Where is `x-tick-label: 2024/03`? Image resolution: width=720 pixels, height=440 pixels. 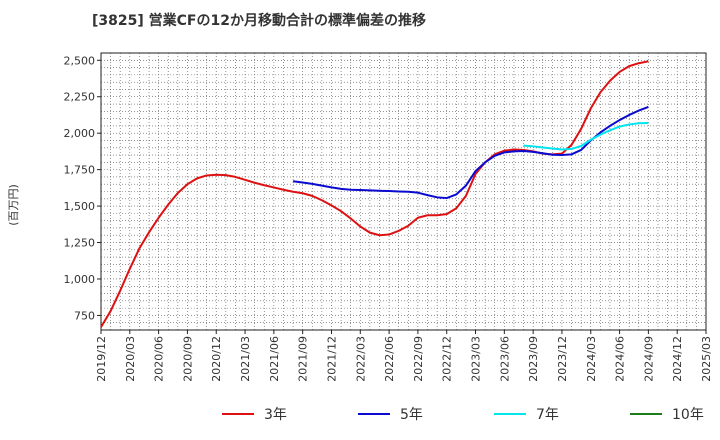 x-tick-label: 2024/03 is located at coordinates (591, 359).